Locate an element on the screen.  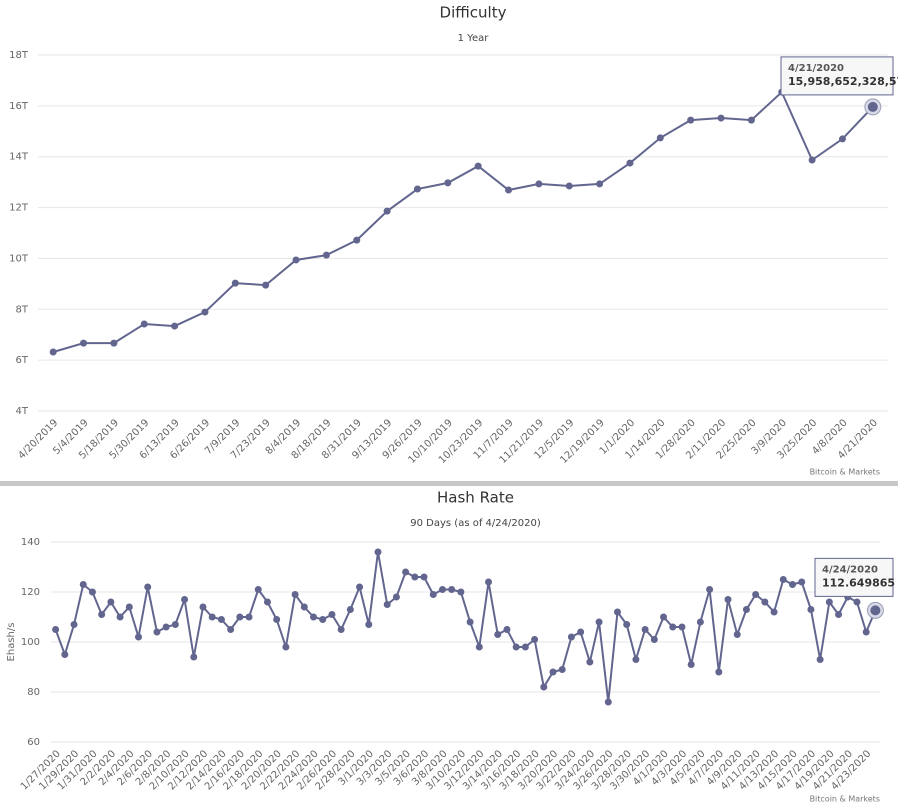
y-tick-label: 4T is located at coordinates (22, 411).